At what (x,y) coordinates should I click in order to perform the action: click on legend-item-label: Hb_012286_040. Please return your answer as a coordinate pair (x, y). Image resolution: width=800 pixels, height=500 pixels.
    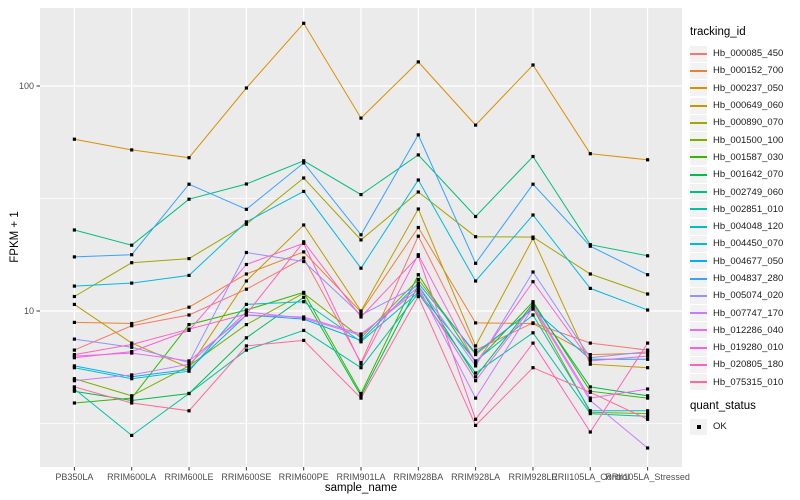
    Looking at the image, I should click on (748, 330).